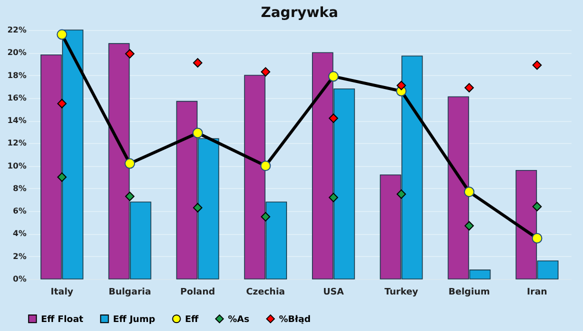  Describe the element at coordinates (130, 293) in the screenshot. I see `x-tick-label: Bulgaria` at that location.